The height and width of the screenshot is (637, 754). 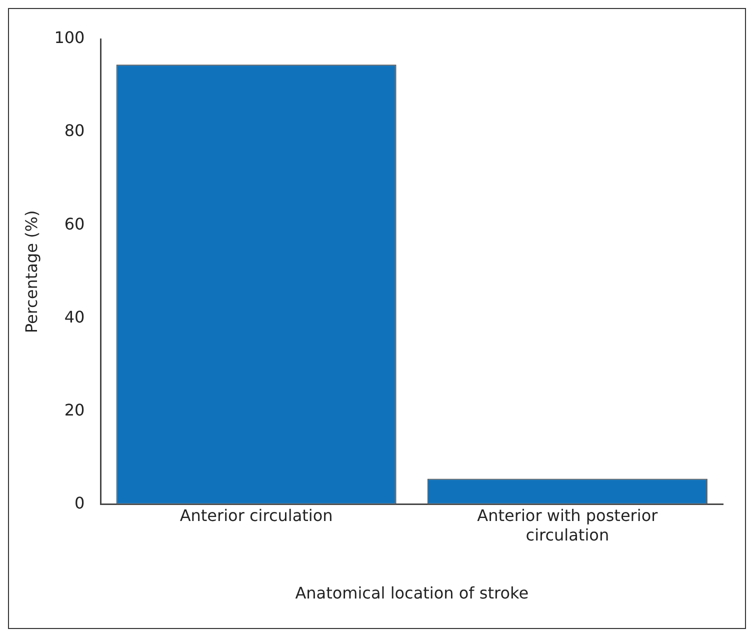 I want to click on x-axis-title: Anatomical location of stroke, so click(x=412, y=593).